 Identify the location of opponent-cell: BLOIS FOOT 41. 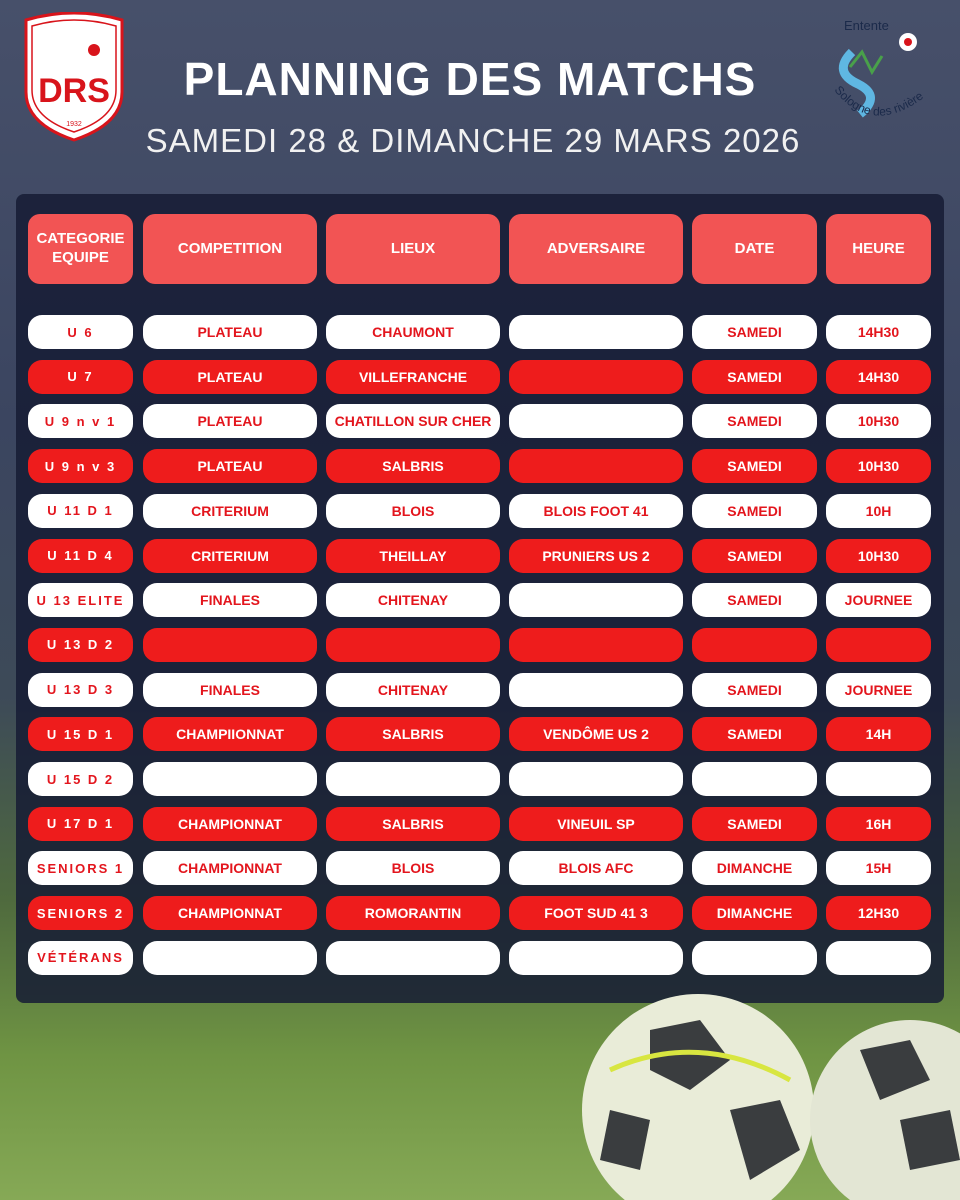
(596, 510).